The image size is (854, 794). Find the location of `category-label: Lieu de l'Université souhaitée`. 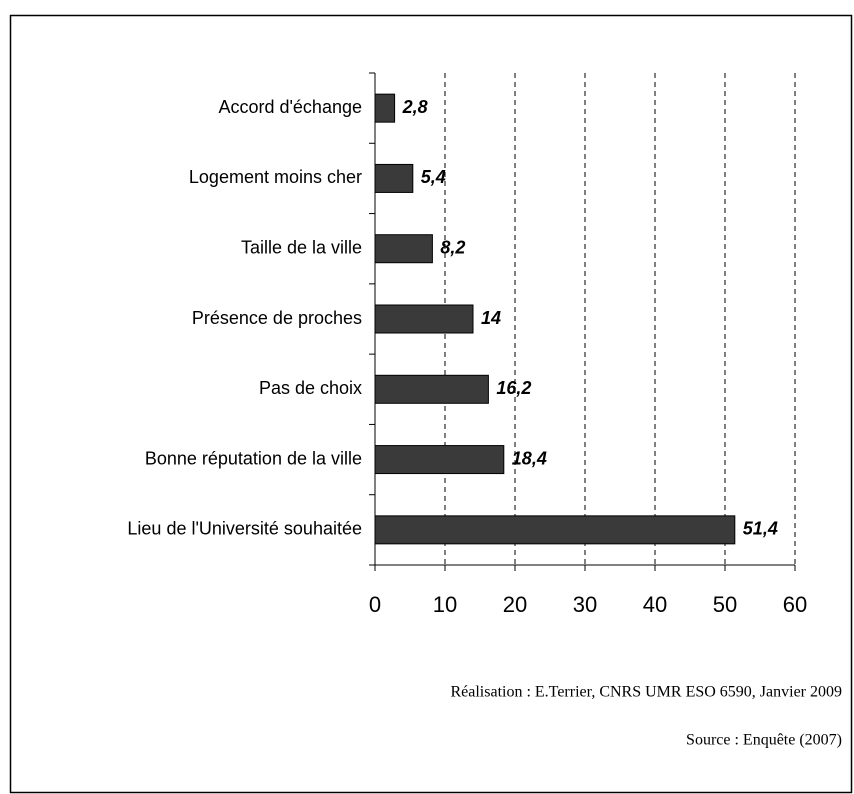

category-label: Lieu de l'Université souhaitée is located at coordinates (244, 529).